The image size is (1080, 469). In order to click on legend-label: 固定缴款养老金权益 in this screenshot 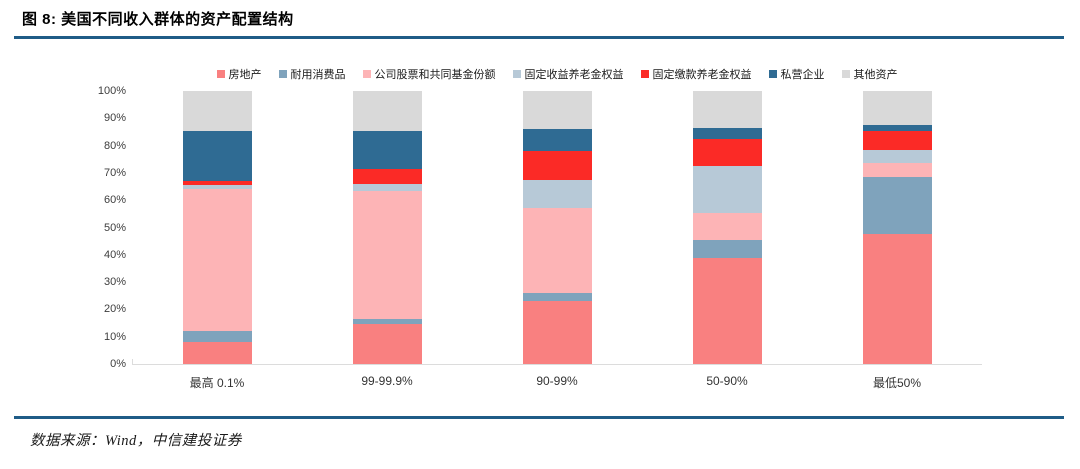, I will do `click(702, 75)`.